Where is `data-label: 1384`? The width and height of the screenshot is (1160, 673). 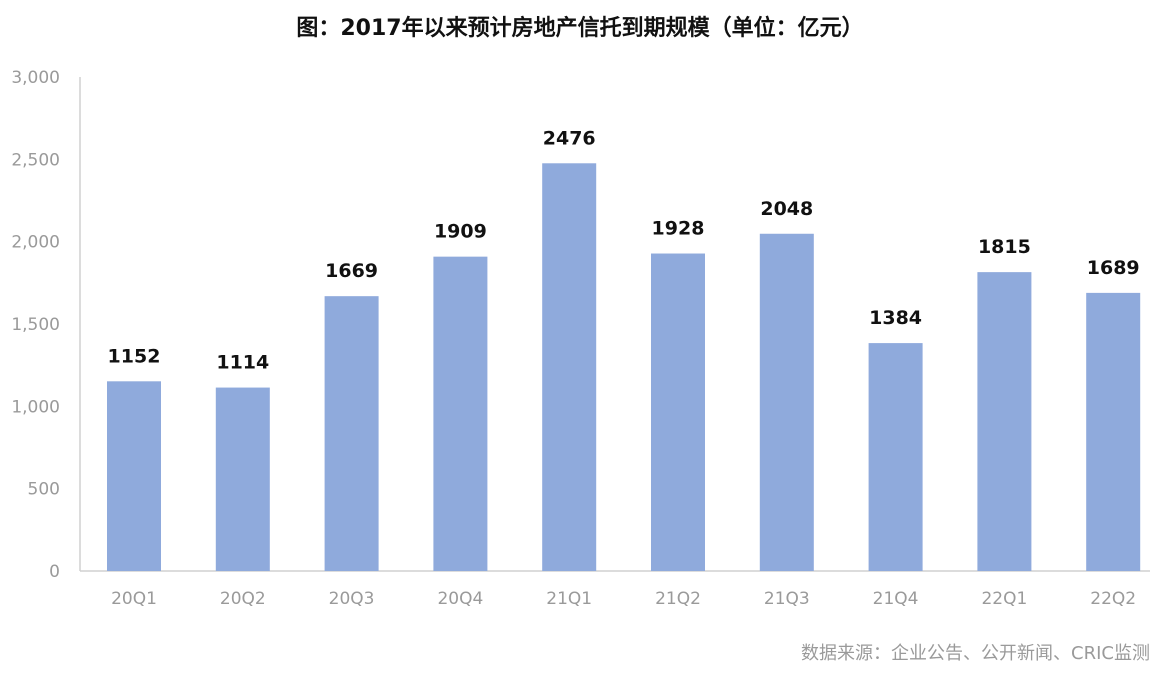 data-label: 1384 is located at coordinates (895, 318).